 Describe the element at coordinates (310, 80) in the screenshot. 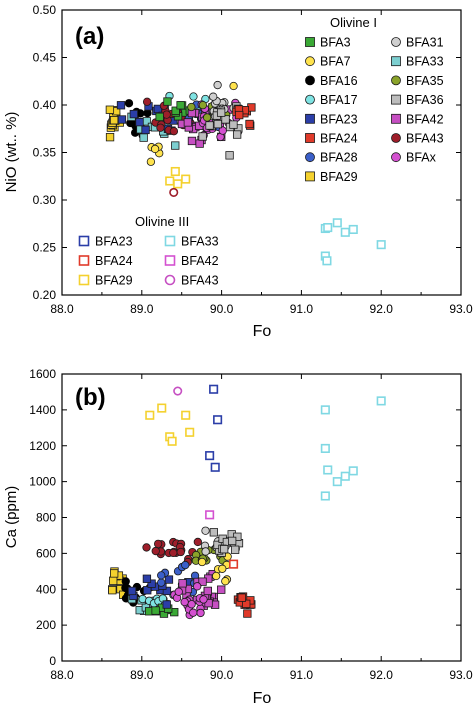

I see `legend-marker-bfa16` at that location.